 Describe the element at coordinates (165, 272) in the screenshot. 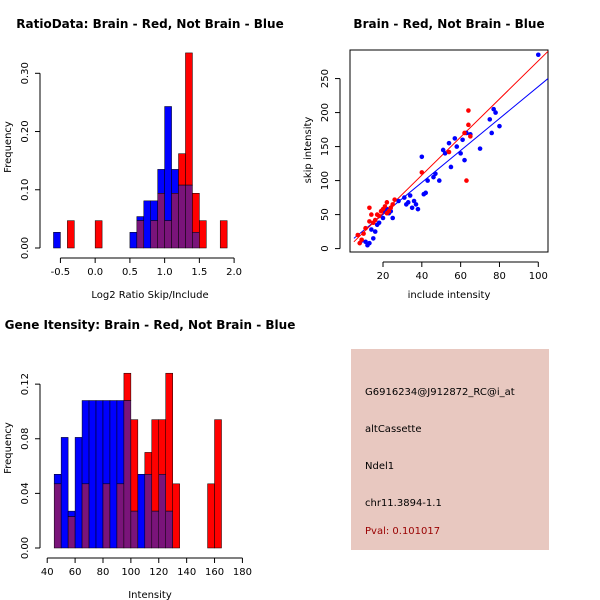

I see `ratio-histogram-x-tick-label: 1.0` at that location.